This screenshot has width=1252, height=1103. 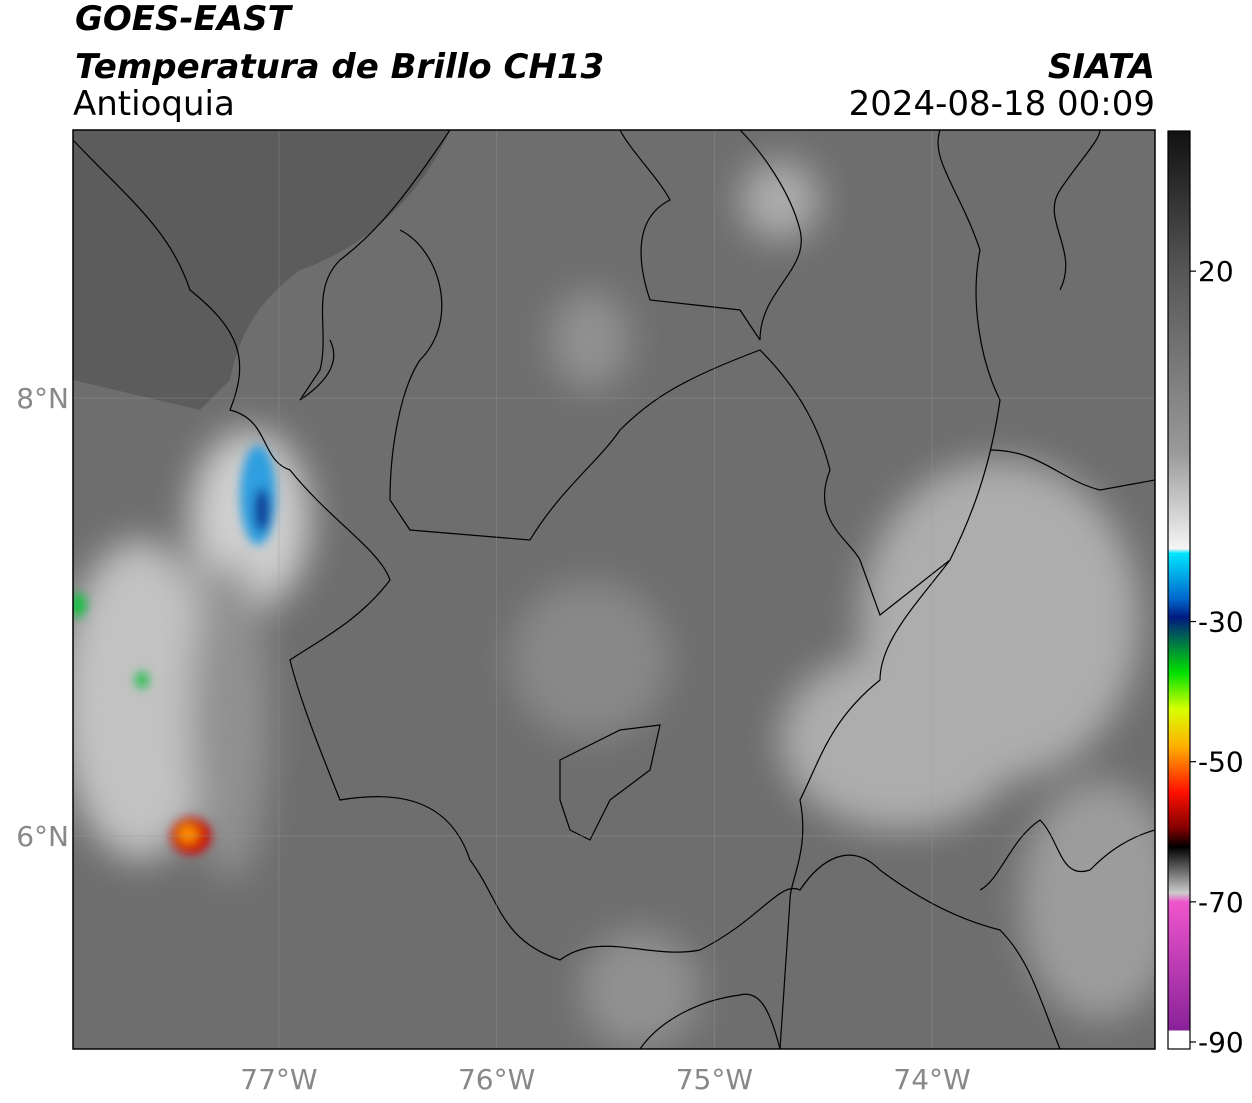 I want to click on y-tick-label: 8°N, so click(x=42, y=398).